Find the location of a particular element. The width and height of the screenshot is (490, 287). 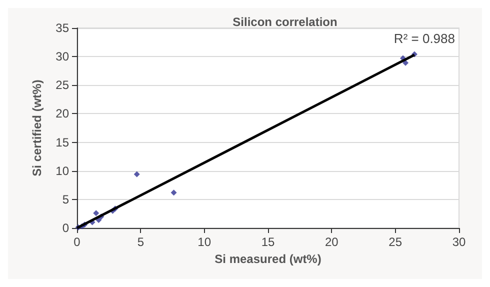

y-axis-title: Si certified (wt%) is located at coordinates (37, 128).